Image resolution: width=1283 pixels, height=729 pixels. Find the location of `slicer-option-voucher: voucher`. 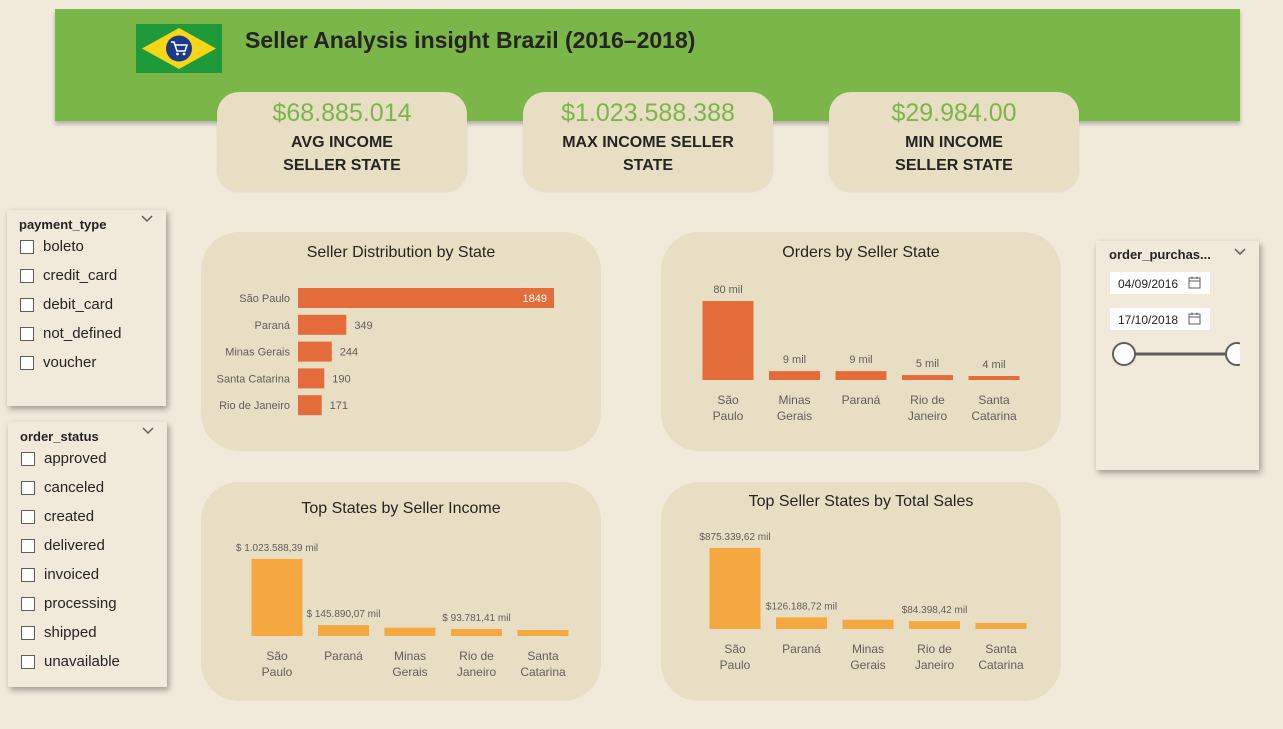

slicer-option-voucher: voucher is located at coordinates (86, 366).